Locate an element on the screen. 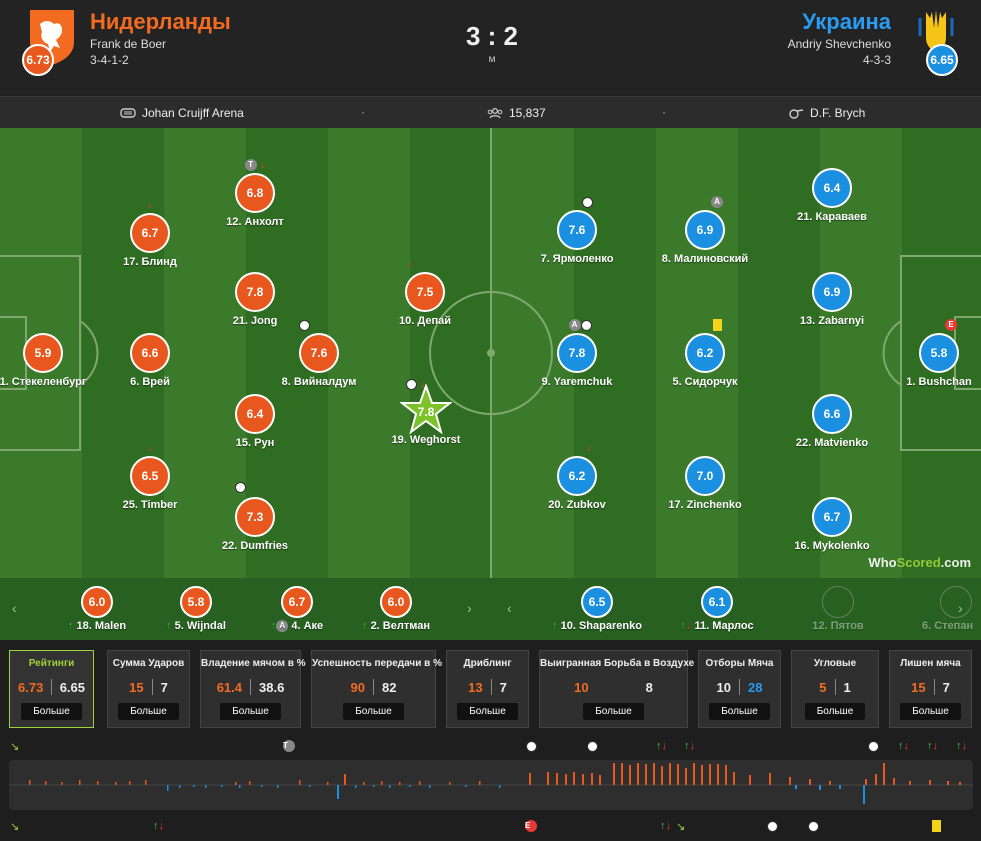 The height and width of the screenshot is (841, 981). stat-aerials-won: Выигранная Борьба в Воздухе 10 8 Больше is located at coordinates (616, 689).